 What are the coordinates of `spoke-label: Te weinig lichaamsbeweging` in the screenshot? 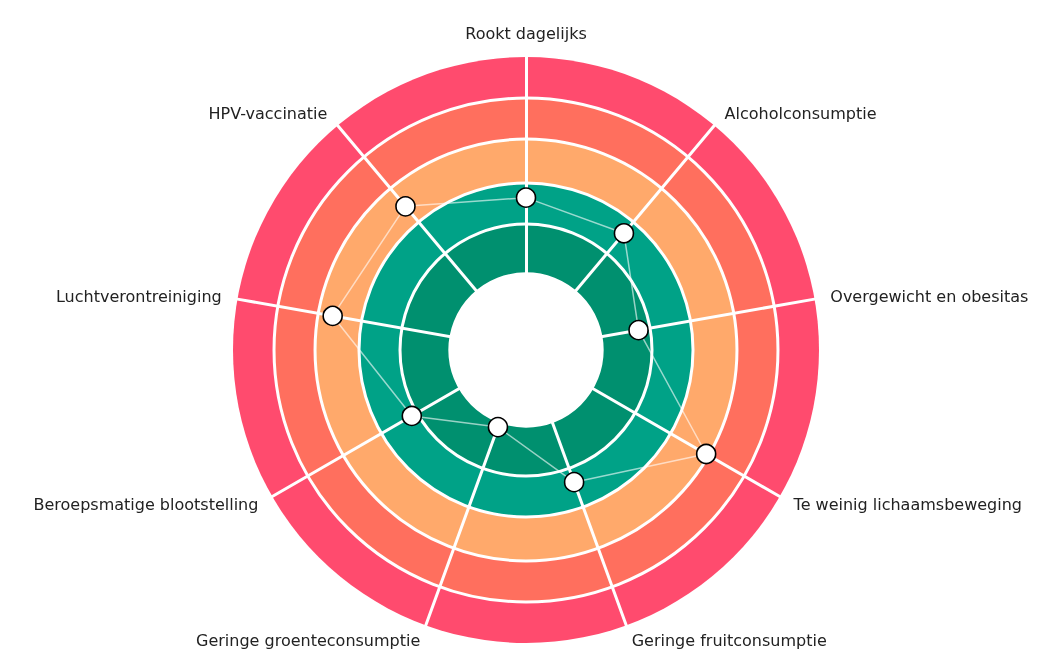 It's located at (907, 504).